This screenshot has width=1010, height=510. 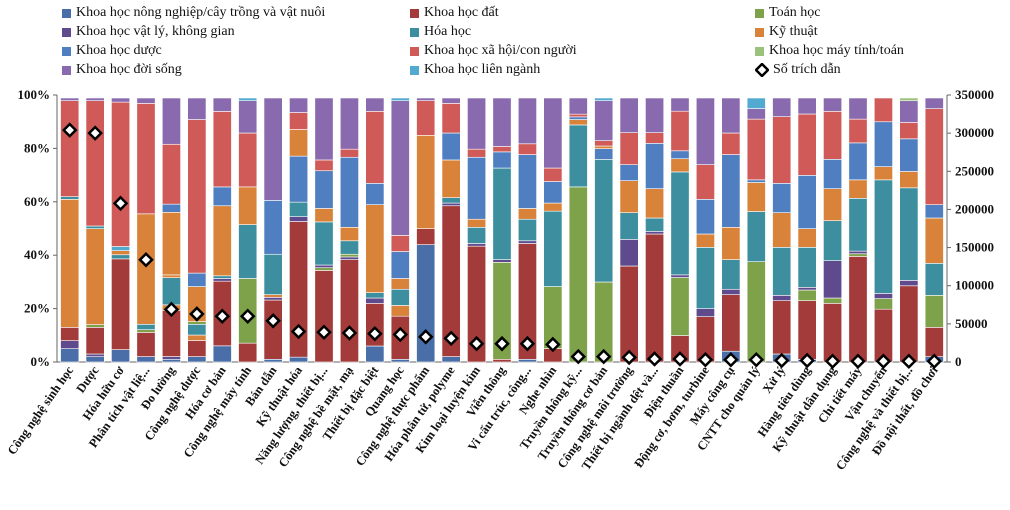 I want to click on legend-label: Khoa học xã hội/con người, so click(x=500, y=50).